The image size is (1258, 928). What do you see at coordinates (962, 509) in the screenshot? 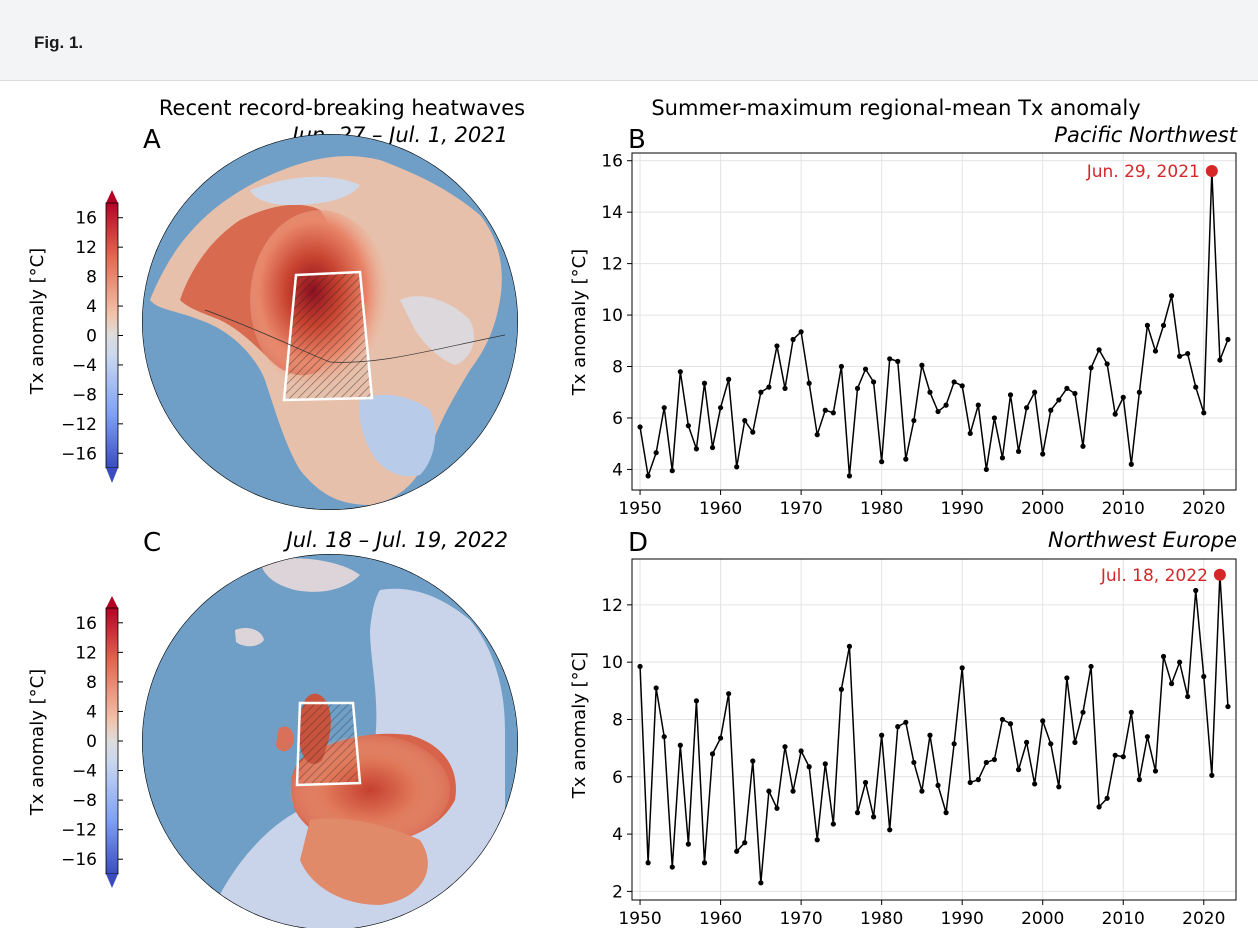
I see `x-tick-label: 1990` at bounding box center [962, 509].